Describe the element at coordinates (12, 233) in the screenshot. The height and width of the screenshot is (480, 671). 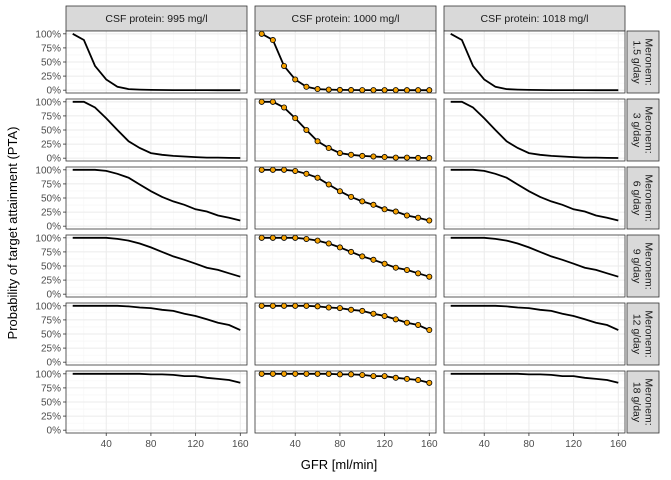
I see `y-axis-title: Probability of target attainment (PTA)` at that location.